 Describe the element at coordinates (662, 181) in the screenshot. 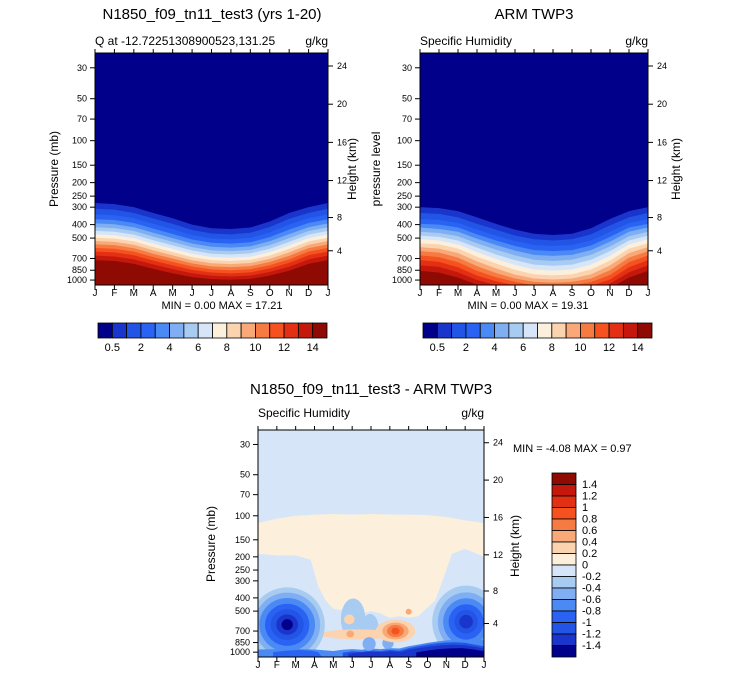

I see `height-tick-label: 12` at that location.